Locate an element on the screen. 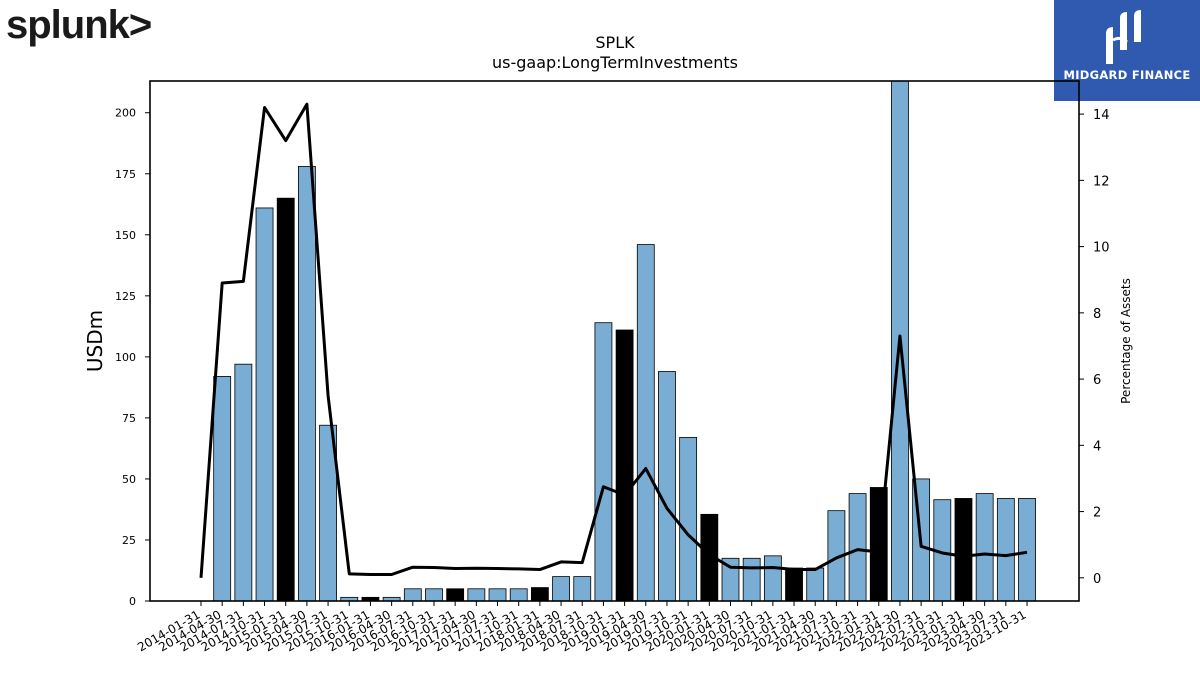  y-axis-label: USDm is located at coordinates (95, 341).